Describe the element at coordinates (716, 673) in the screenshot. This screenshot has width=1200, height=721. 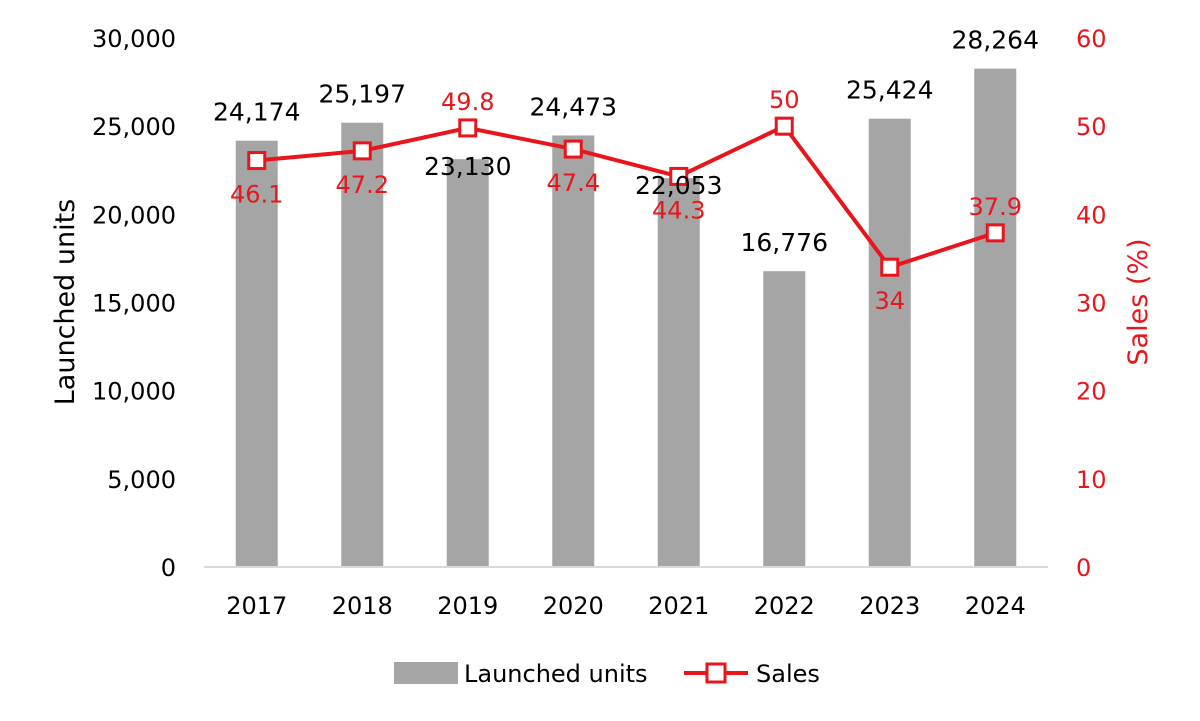
I see `legend-line-marker` at that location.